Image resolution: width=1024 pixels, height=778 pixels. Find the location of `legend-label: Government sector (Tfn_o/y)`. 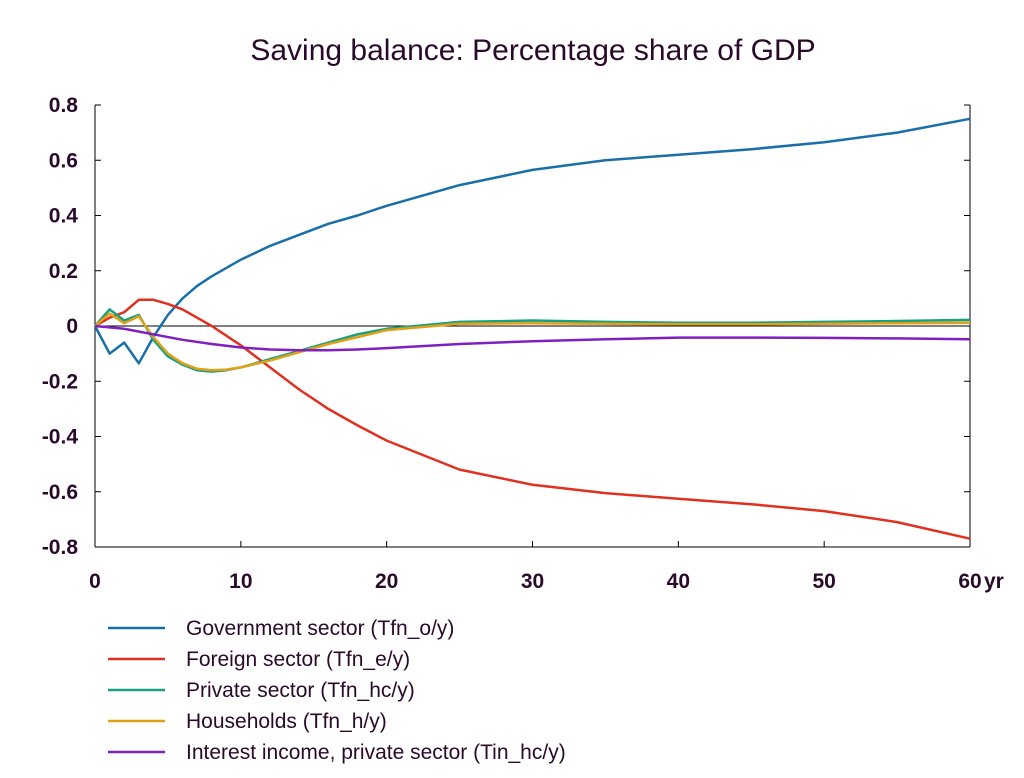

legend-label: Government sector (Tfn_o/y) is located at coordinates (320, 628).